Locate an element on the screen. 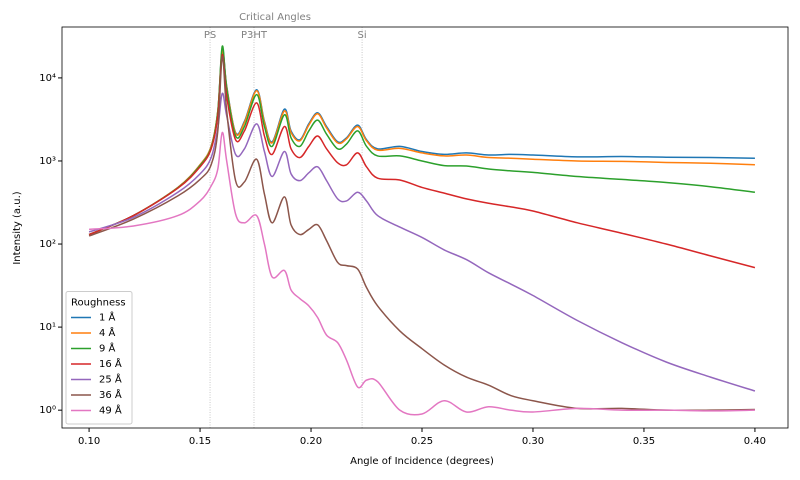 The height and width of the screenshot is (480, 800). legend-box is located at coordinates (99, 358).